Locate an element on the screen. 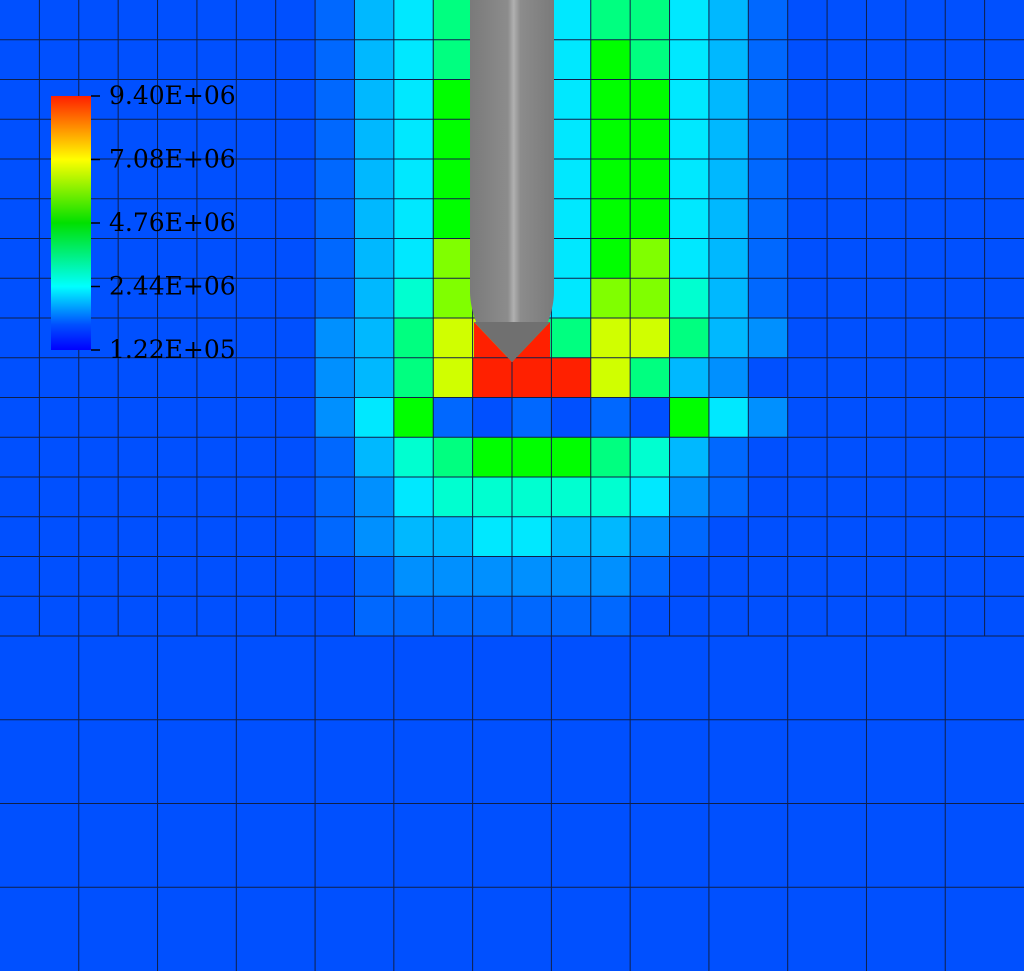 The width and height of the screenshot is (1024, 971). probe-cone is located at coordinates (512, 342).